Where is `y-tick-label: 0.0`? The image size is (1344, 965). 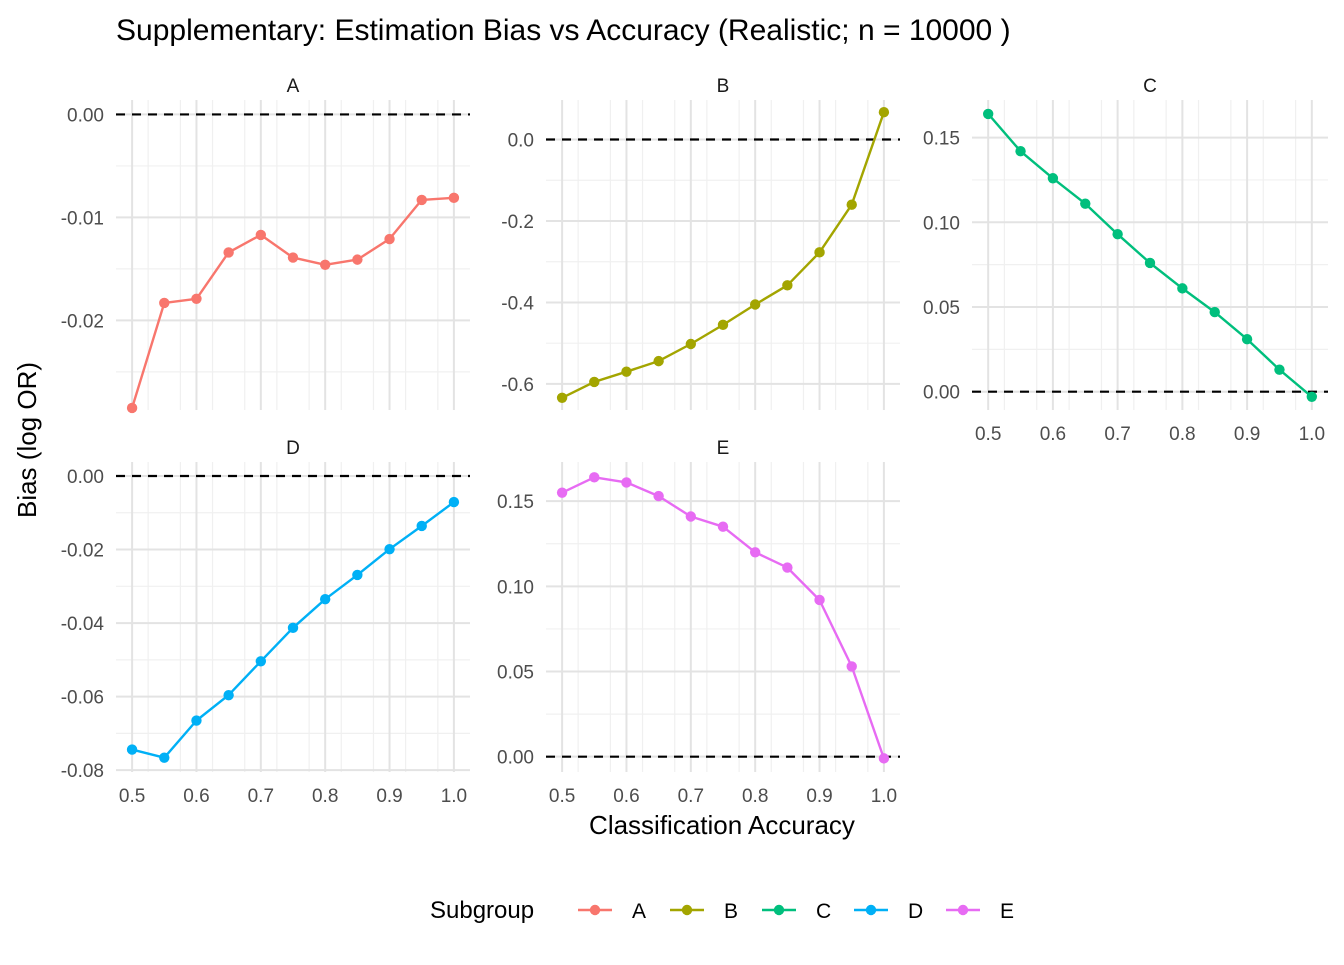
y-tick-label: 0.0 is located at coordinates (521, 141).